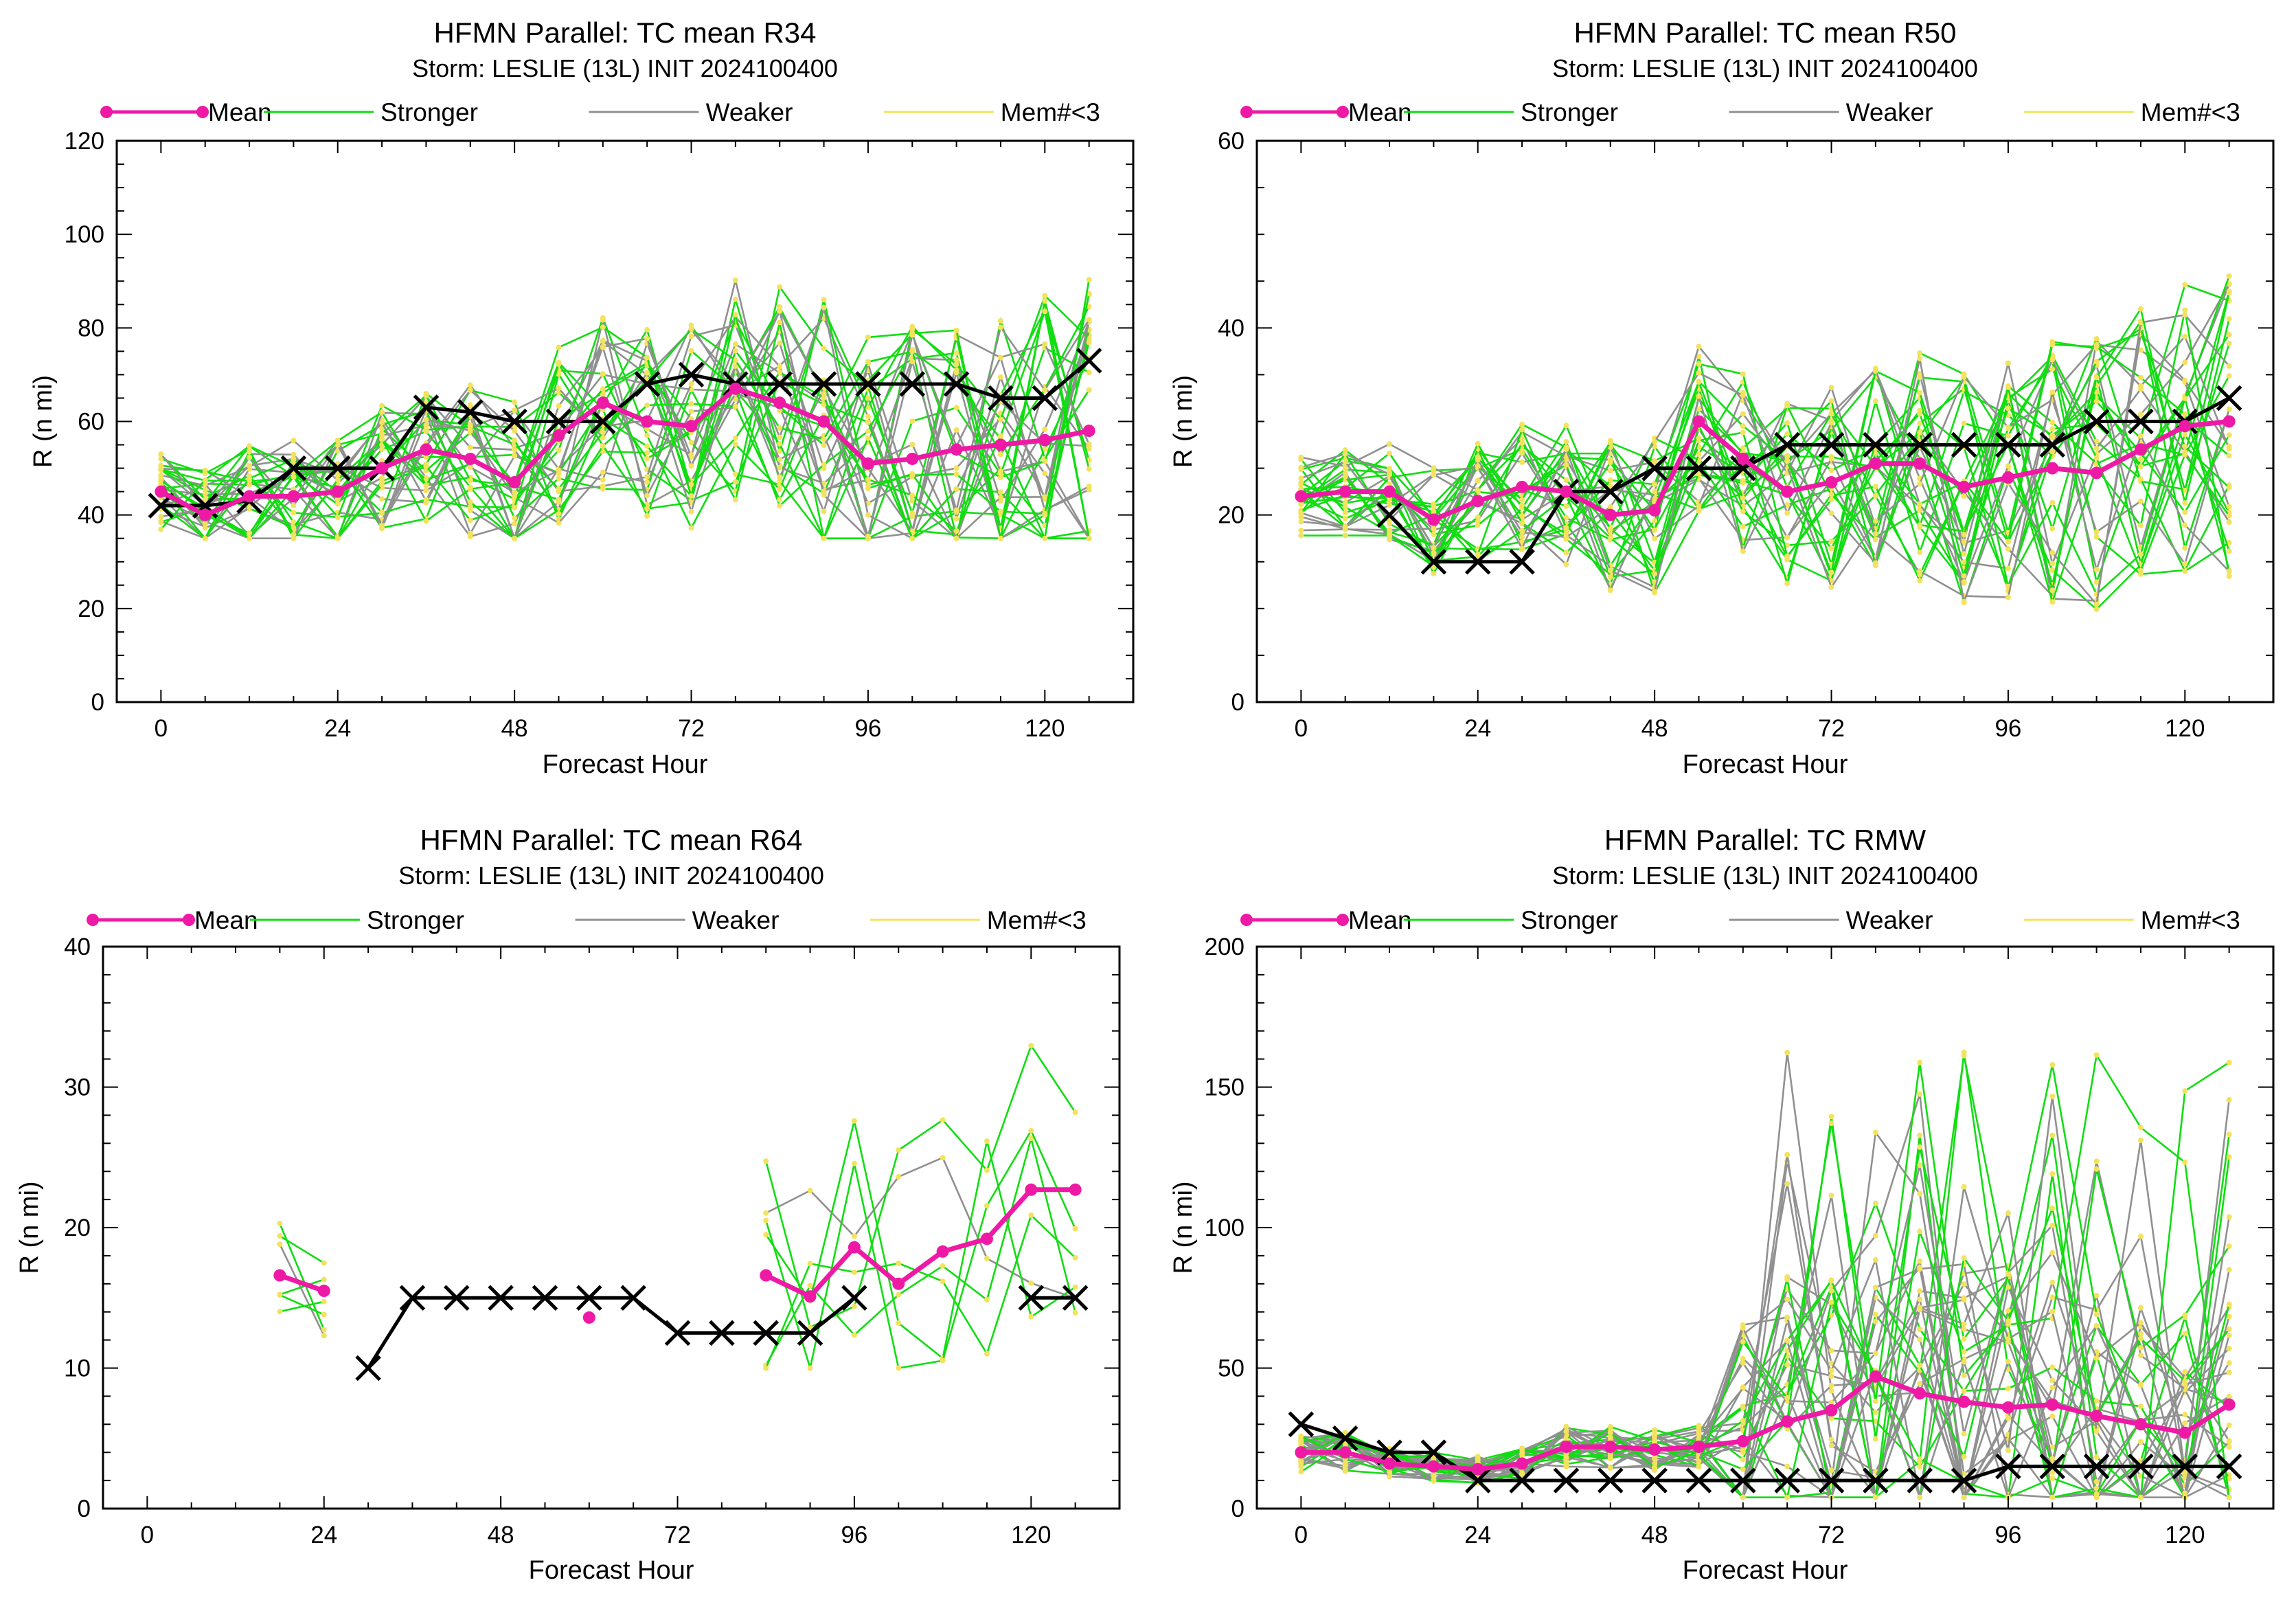 This screenshot has height=1613, width=2296. What do you see at coordinates (1031, 1535) in the screenshot?
I see `x-tick-label: 120` at bounding box center [1031, 1535].